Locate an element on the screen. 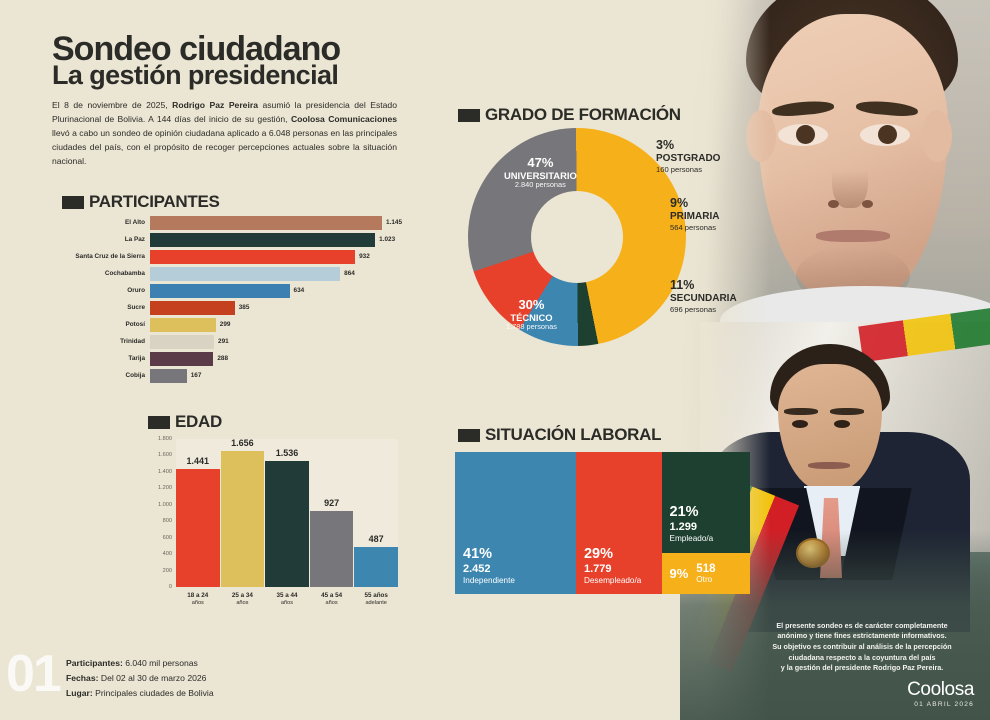  participantes-bar-value: 864 is located at coordinates (349, 273).